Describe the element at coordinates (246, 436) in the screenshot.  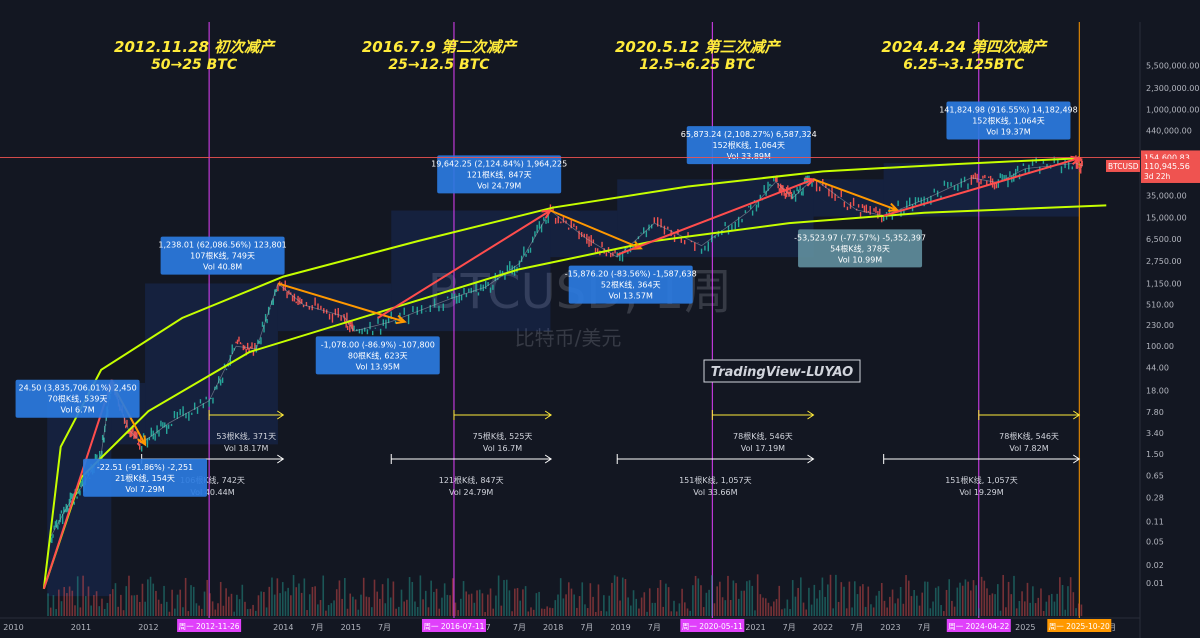
I see `cycle-range-label: 53根K线, 371天` at that location.